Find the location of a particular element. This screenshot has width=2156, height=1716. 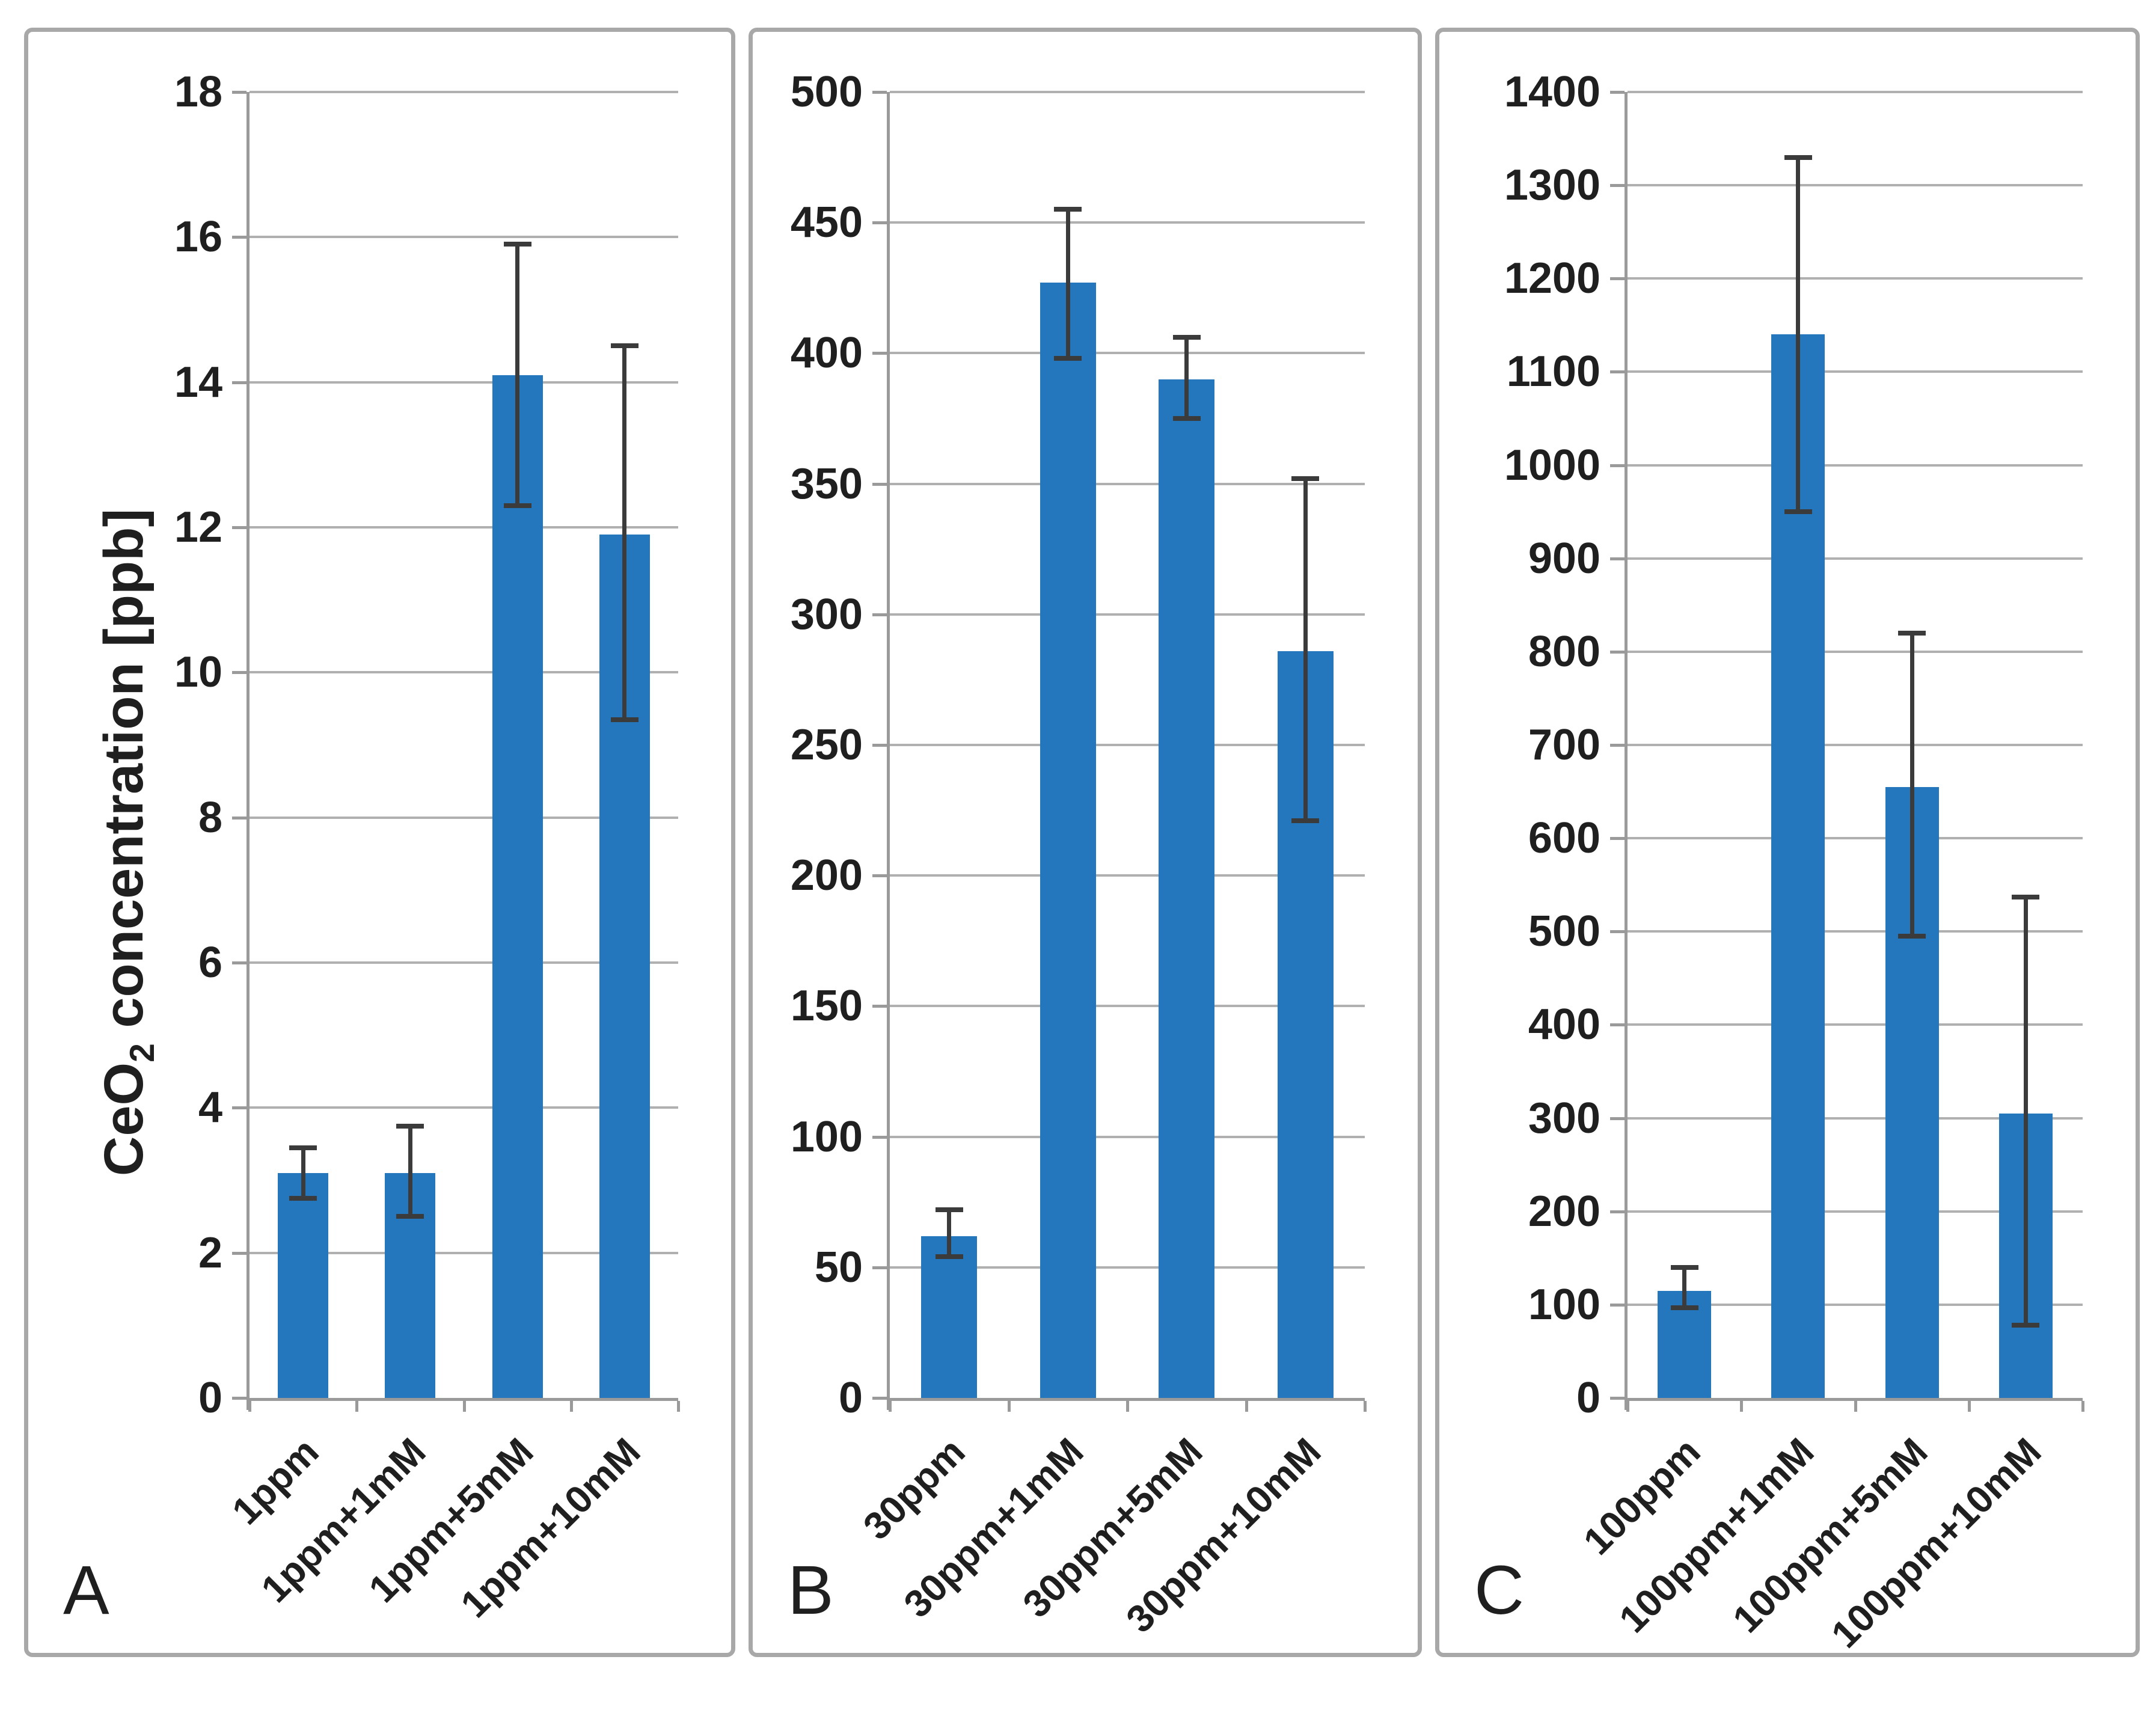

y-axis-tick-label: 250 is located at coordinates (826, 745).